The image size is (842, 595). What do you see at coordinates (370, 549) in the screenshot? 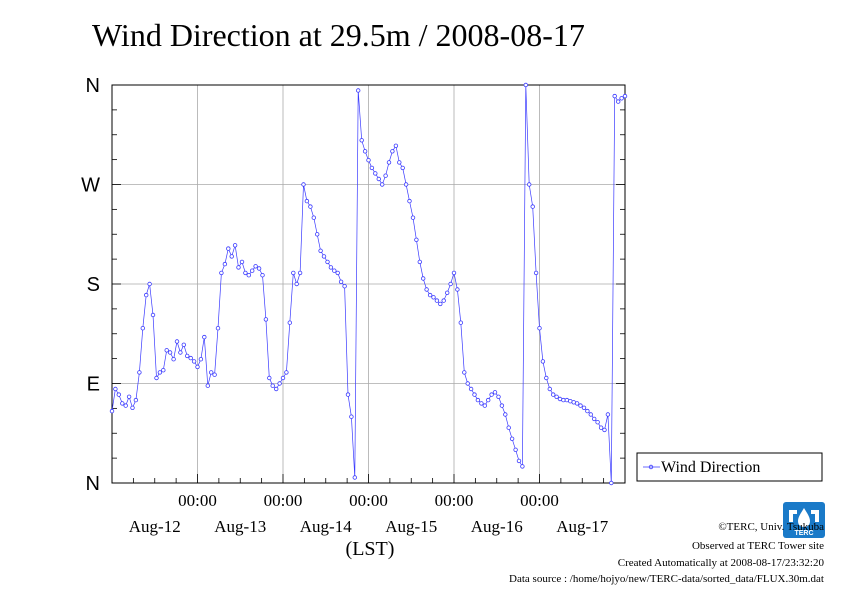
I see `x-axis-label: (LST)` at bounding box center [370, 549].